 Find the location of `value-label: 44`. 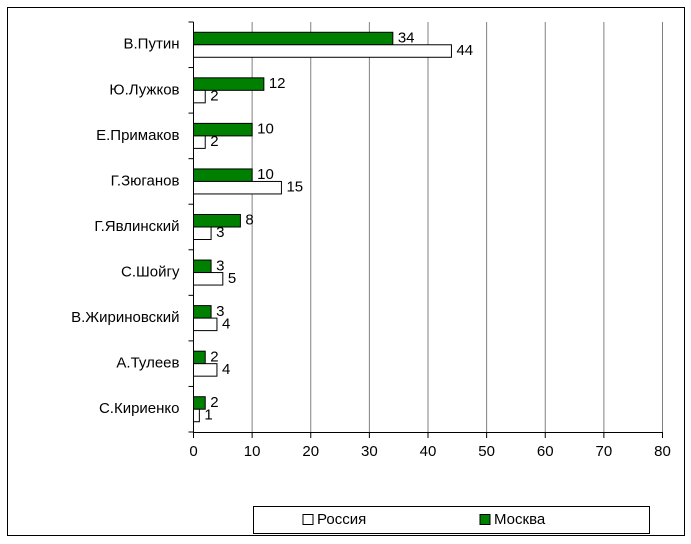

value-label: 44 is located at coordinates (464, 50).